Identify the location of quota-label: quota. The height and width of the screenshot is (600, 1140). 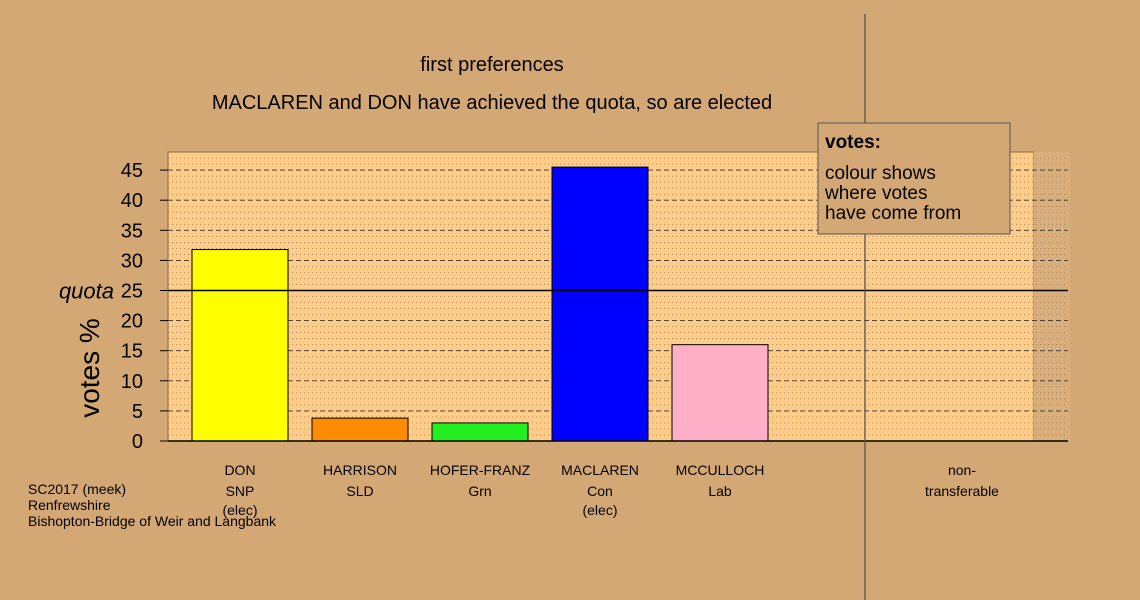
(86, 291).